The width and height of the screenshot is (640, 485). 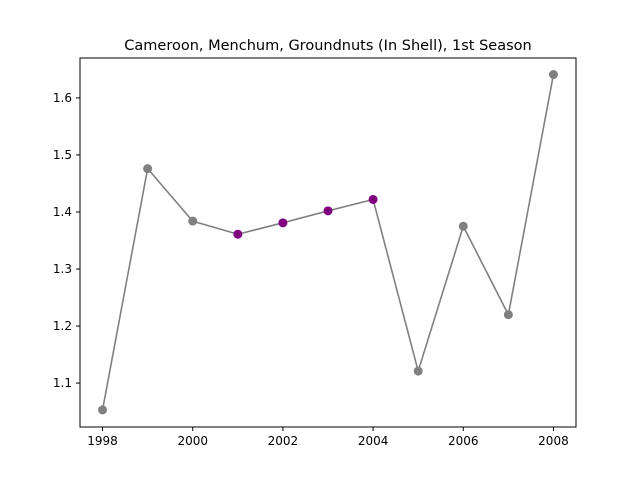 What do you see at coordinates (62, 326) in the screenshot?
I see `y-tick-label: 1.2` at bounding box center [62, 326].